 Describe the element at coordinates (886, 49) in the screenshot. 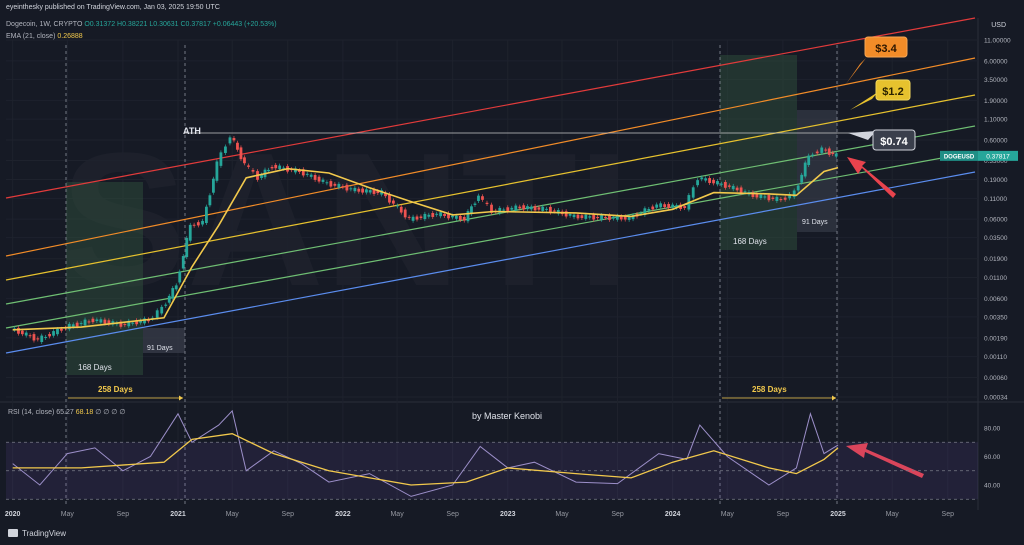

I see `callout-34-text: $3.4` at that location.